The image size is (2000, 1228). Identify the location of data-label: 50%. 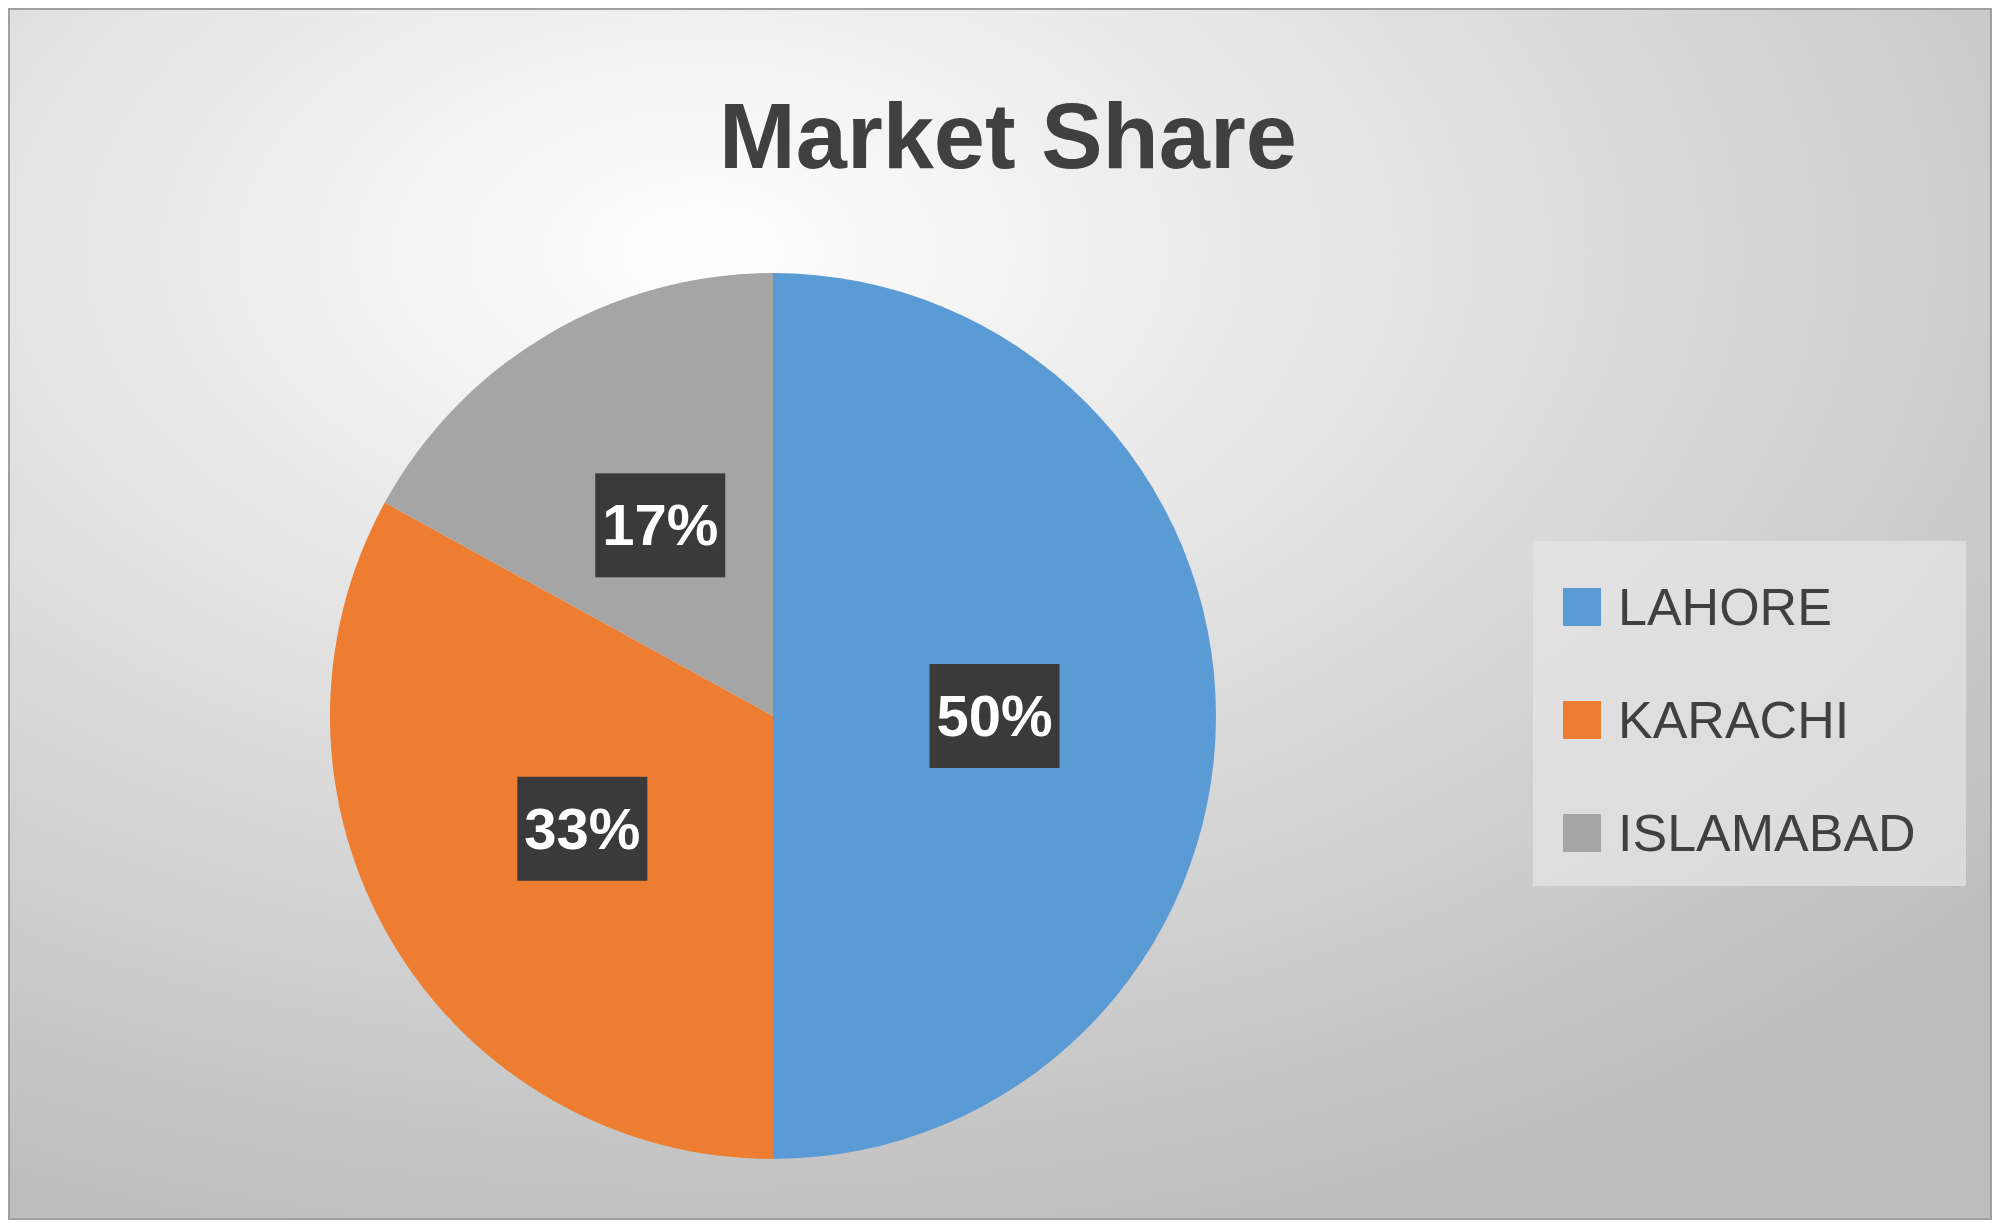
(994, 715).